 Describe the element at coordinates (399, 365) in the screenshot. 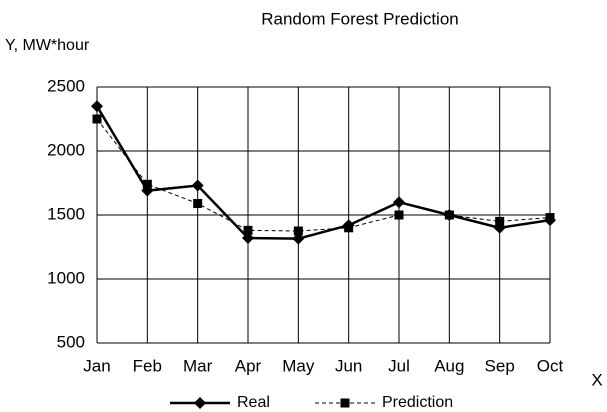

I see `x-tick-label: Jul` at that location.